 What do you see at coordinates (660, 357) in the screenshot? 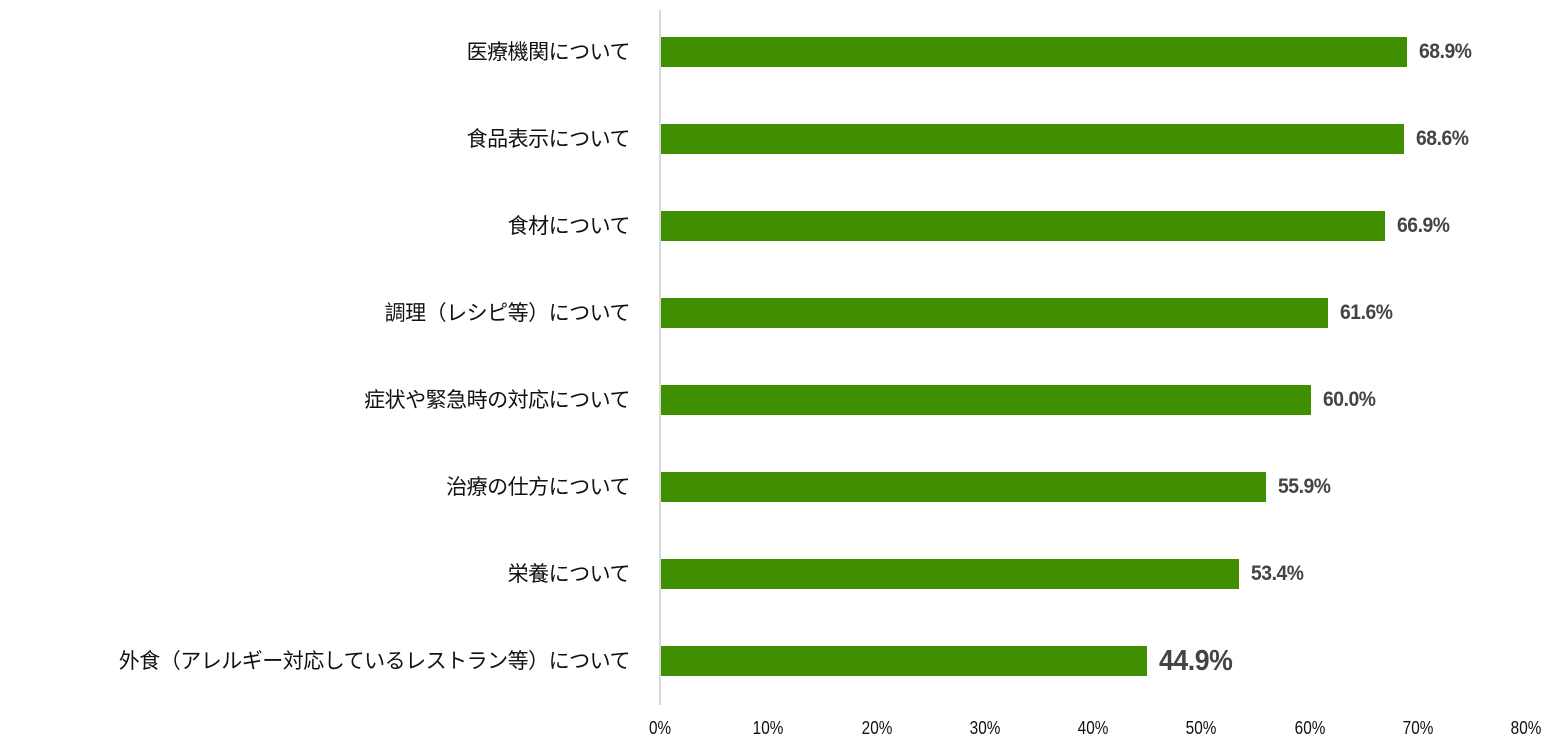
I see `category-axis-line` at bounding box center [660, 357].